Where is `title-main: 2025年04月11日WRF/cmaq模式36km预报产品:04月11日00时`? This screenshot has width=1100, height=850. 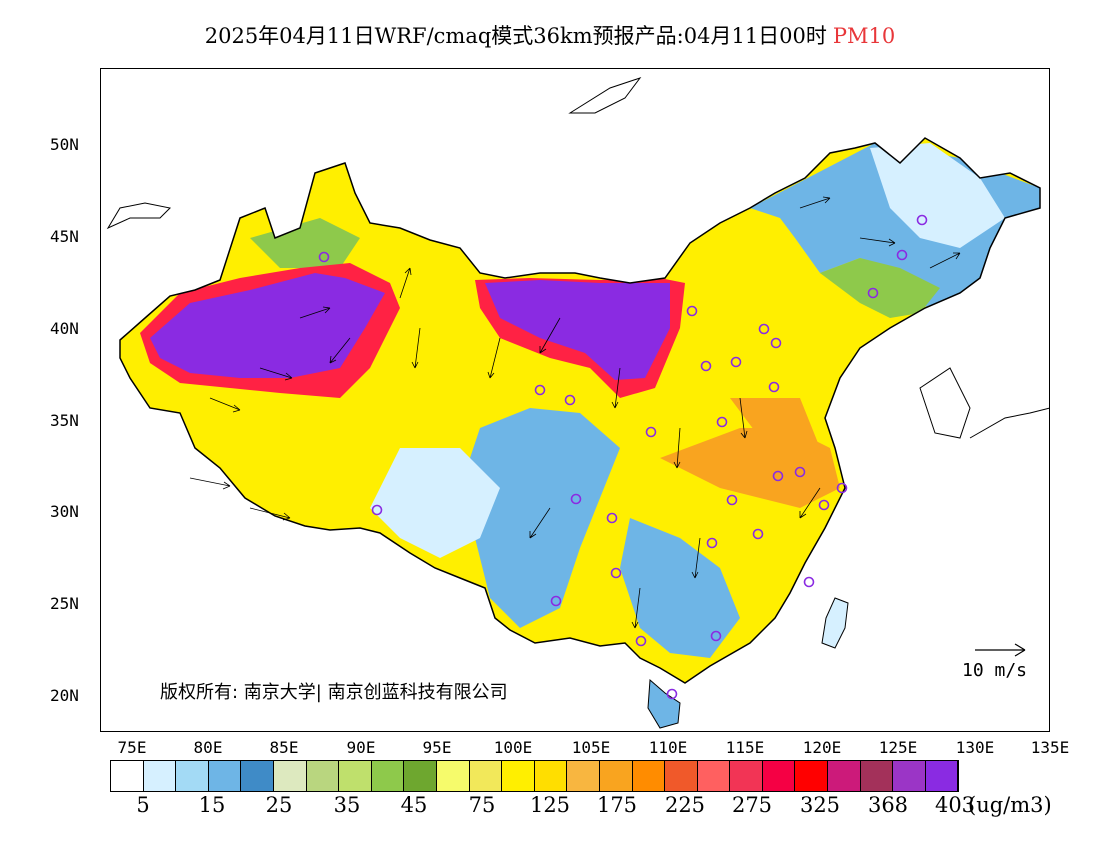 title-main: 2025年04月11日WRF/cmaq模式36km预报产品:04月11日00时 is located at coordinates (515, 36).